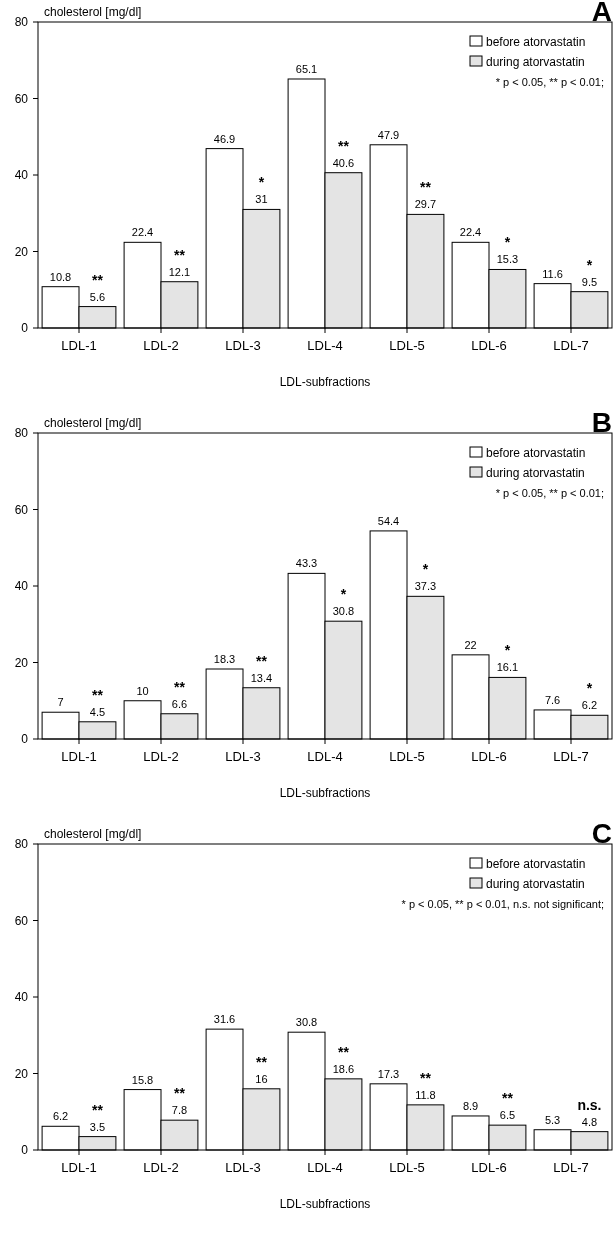 This screenshot has height=1233, width=616. I want to click on data-label: 10.8, so click(60, 276).